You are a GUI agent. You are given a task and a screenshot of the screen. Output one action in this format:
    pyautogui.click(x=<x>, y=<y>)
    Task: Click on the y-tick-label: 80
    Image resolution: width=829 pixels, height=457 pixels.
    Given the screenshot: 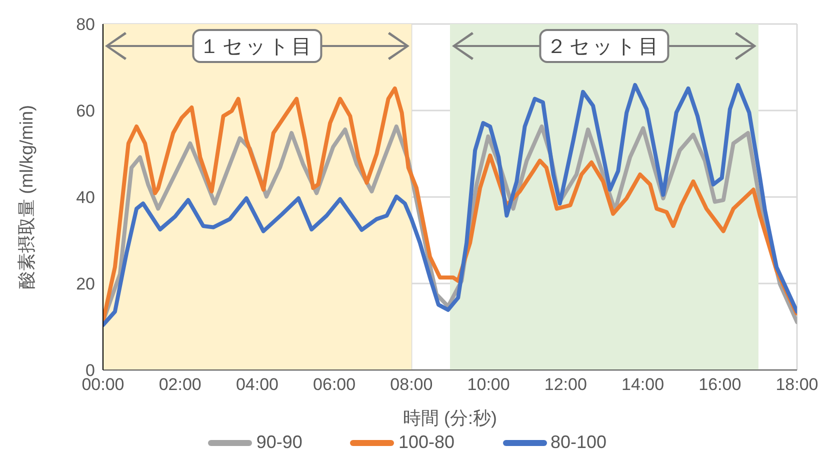 What is the action you would take?
    pyautogui.click(x=85, y=24)
    